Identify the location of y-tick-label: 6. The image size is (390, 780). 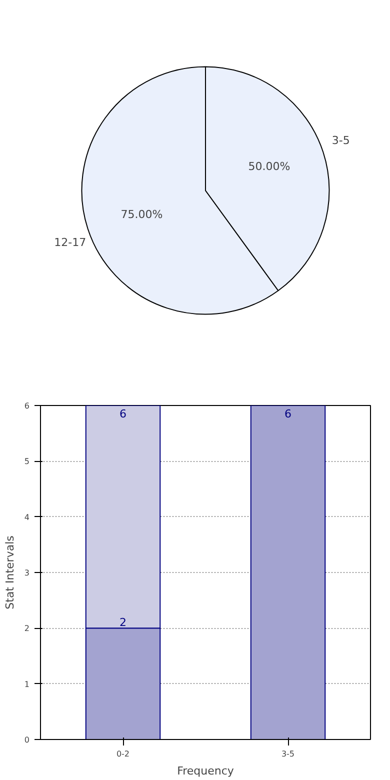
(27, 406).